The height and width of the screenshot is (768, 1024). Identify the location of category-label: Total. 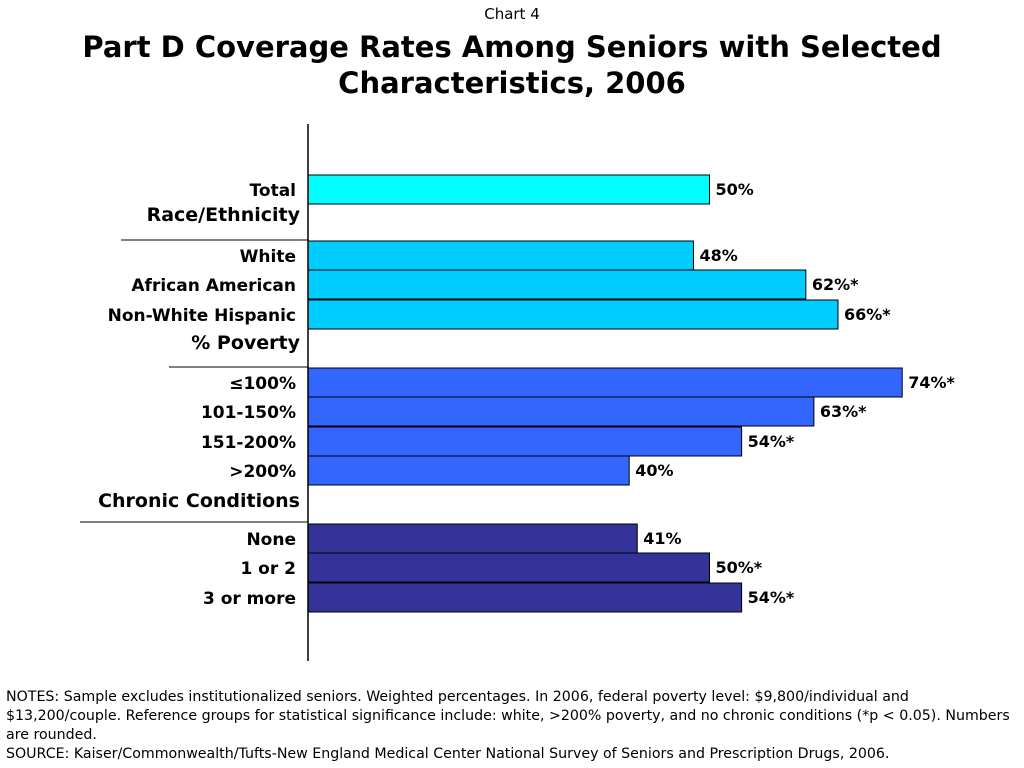
(273, 191).